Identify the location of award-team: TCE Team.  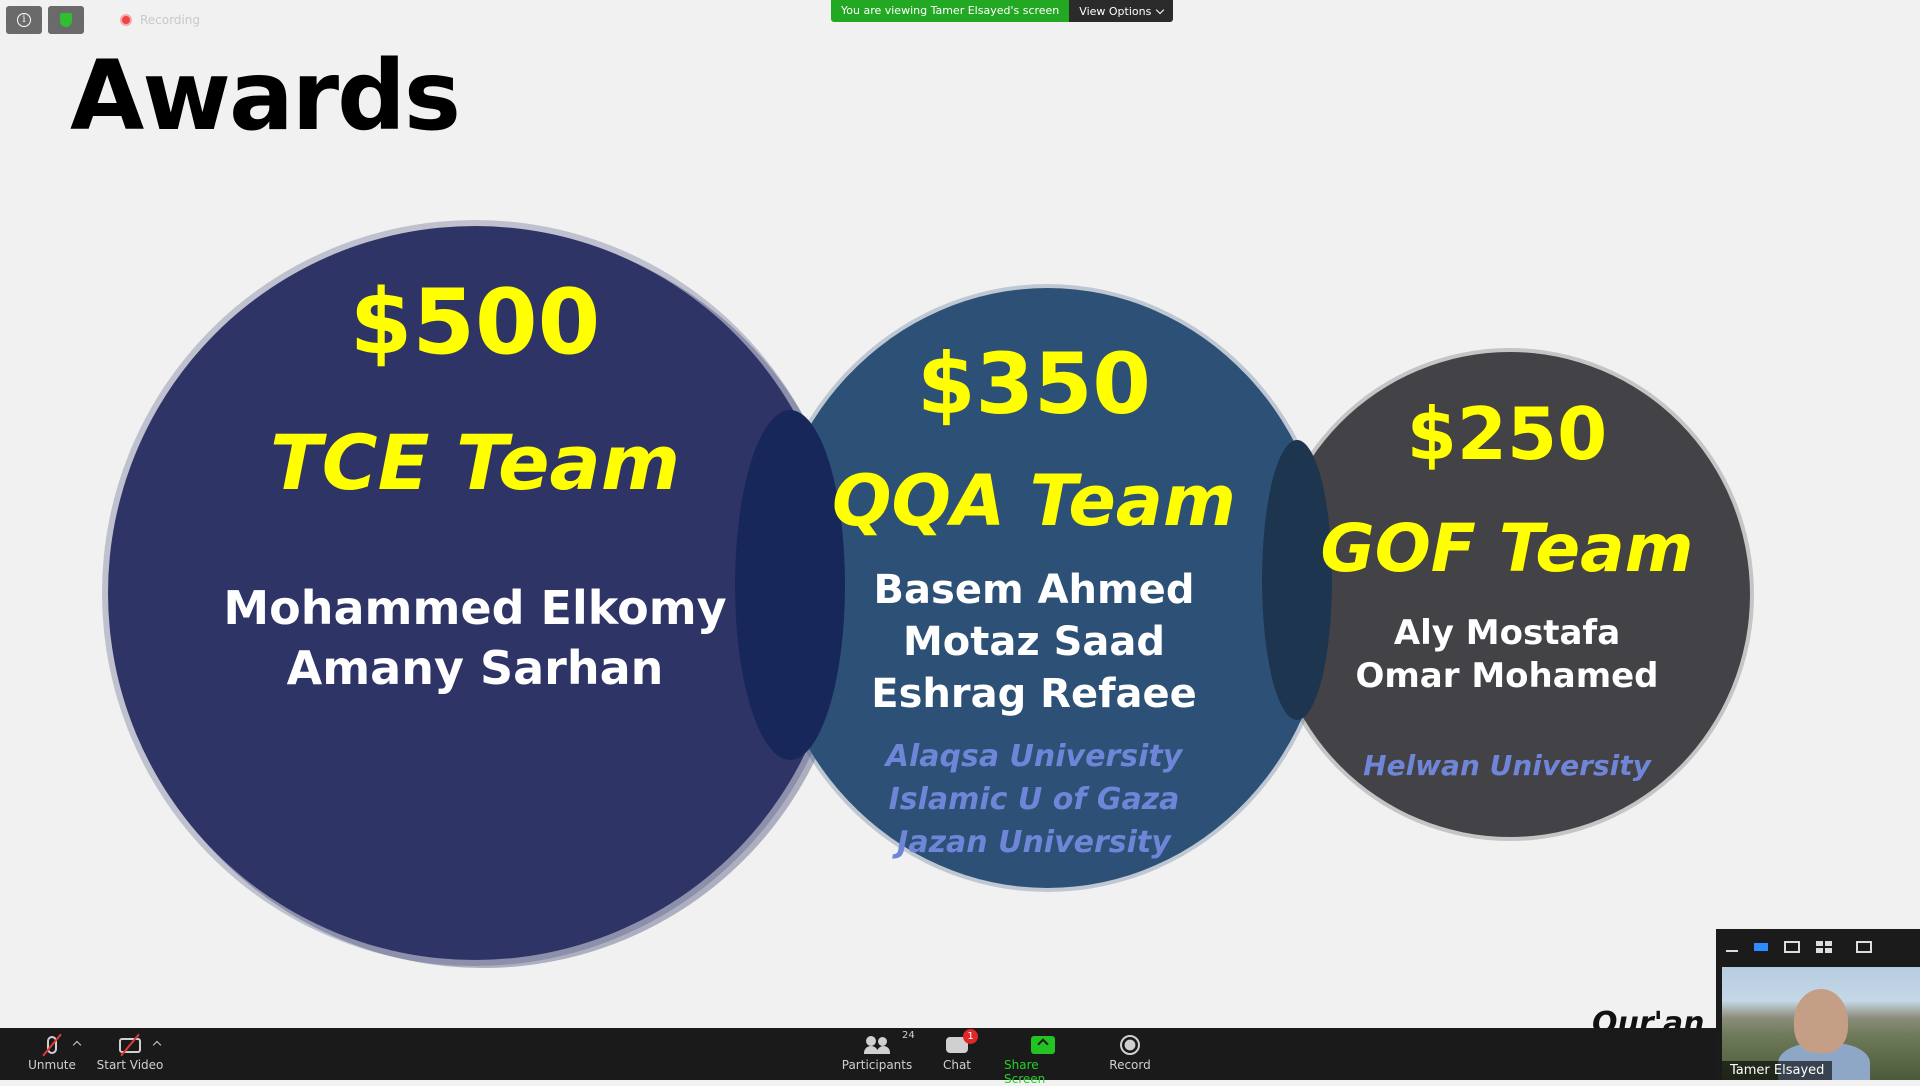
(475, 462).